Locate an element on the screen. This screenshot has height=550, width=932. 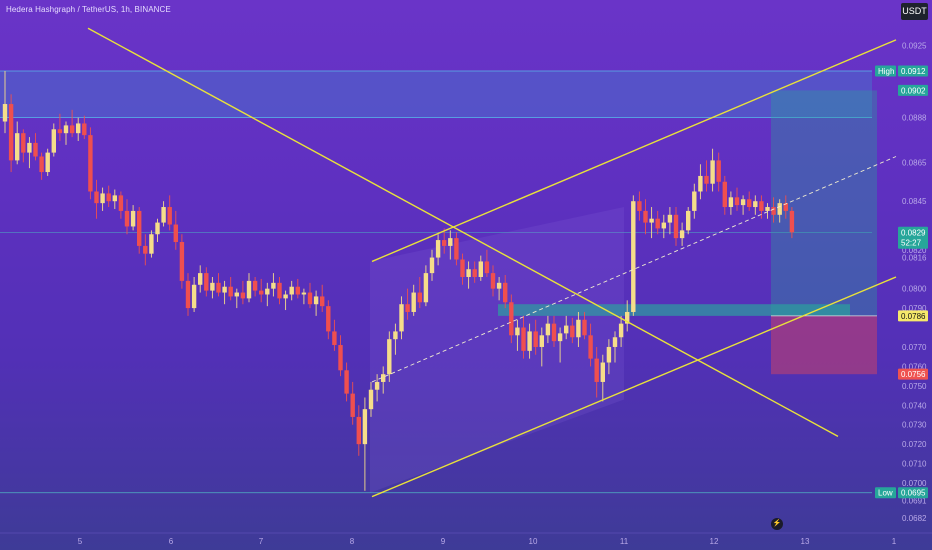
time-tick-label: 5 is located at coordinates (80, 541).